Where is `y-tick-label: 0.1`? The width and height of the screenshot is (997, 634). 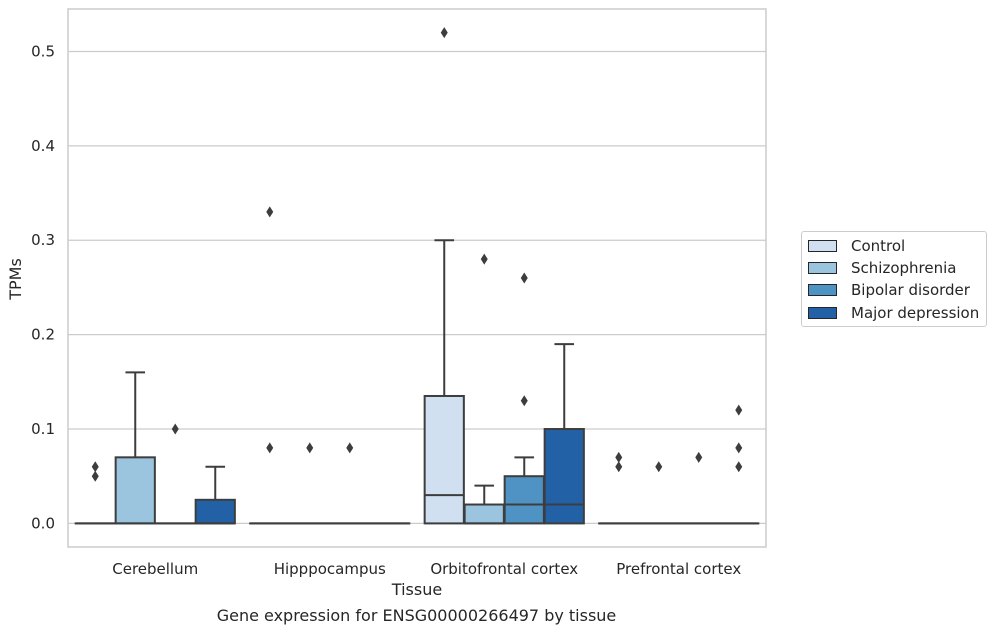 y-tick-label: 0.1 is located at coordinates (43, 429).